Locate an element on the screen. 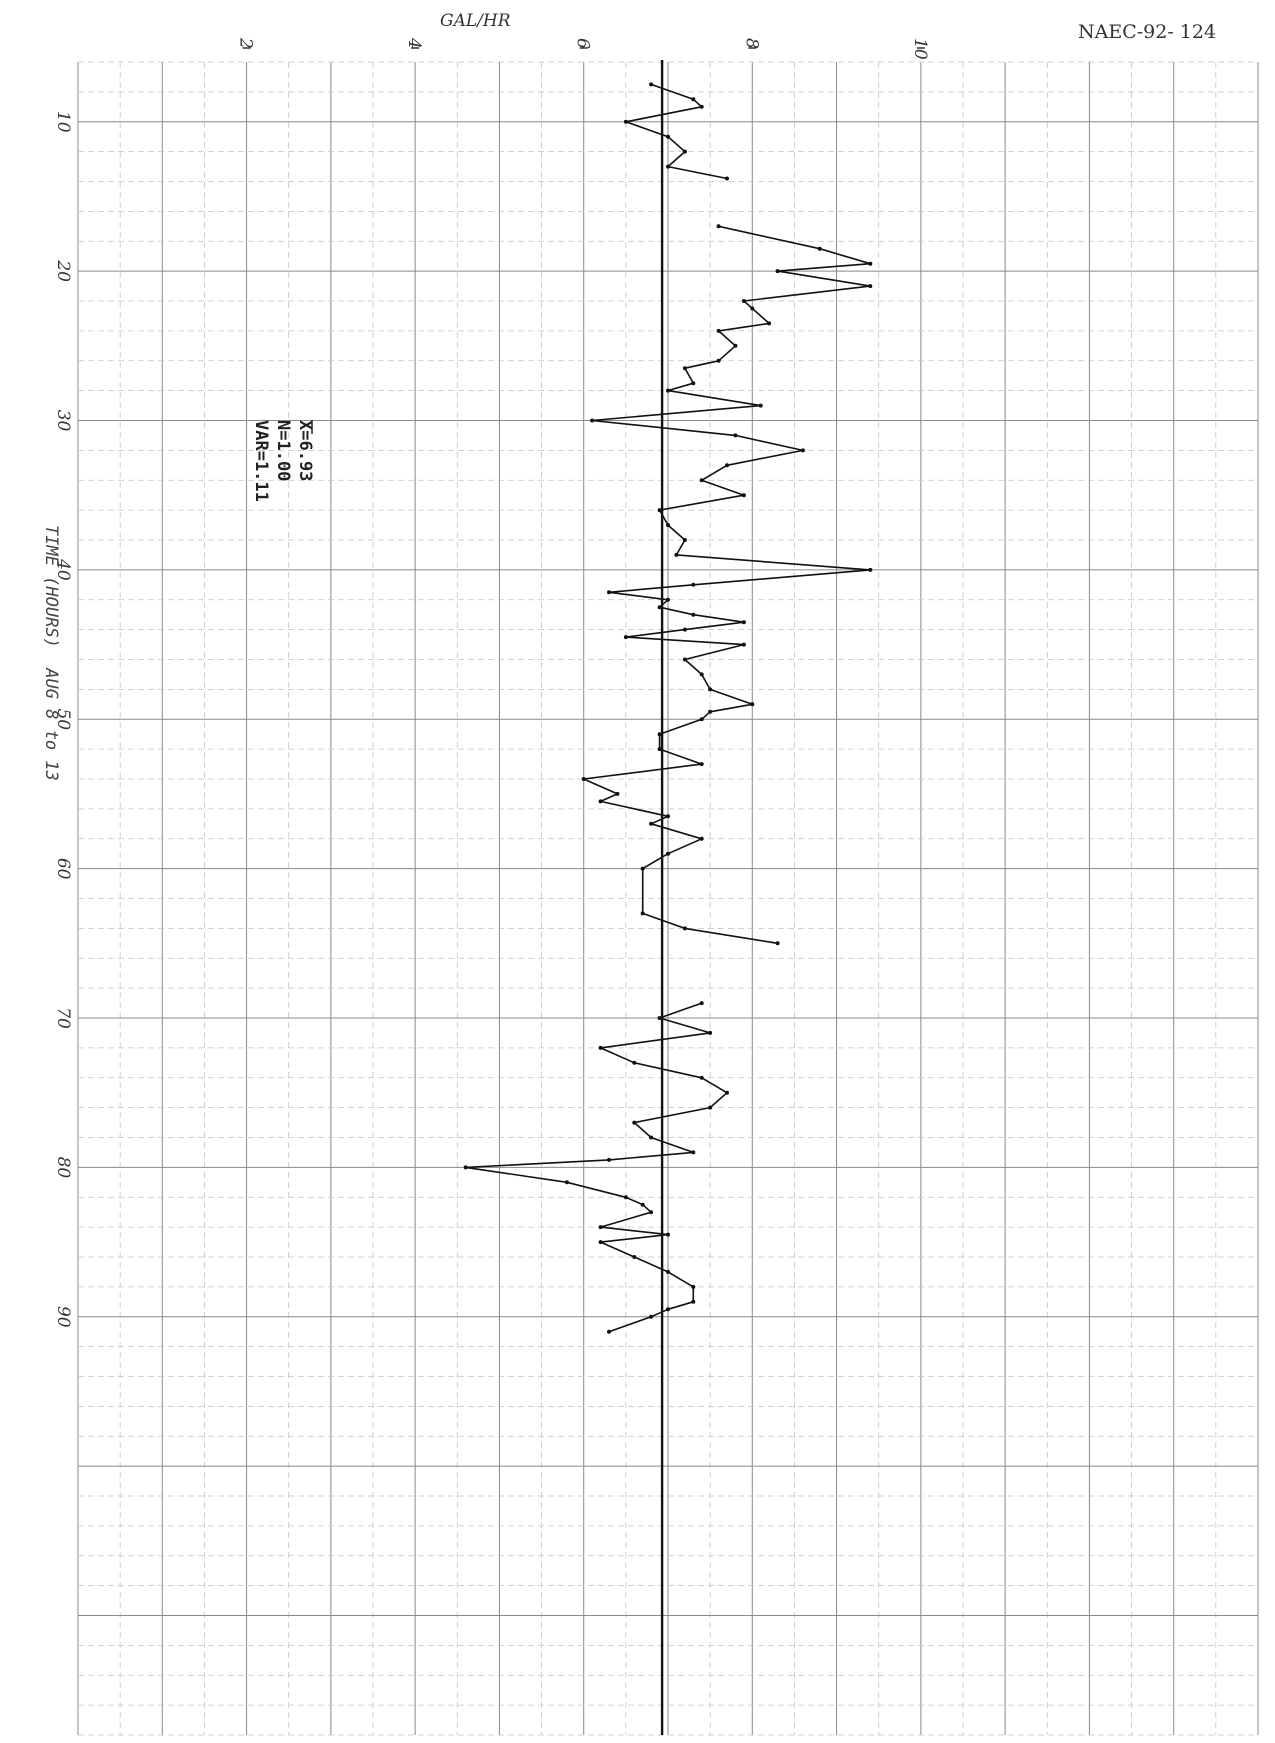  x-tick-label: 10 is located at coordinates (63, 122).